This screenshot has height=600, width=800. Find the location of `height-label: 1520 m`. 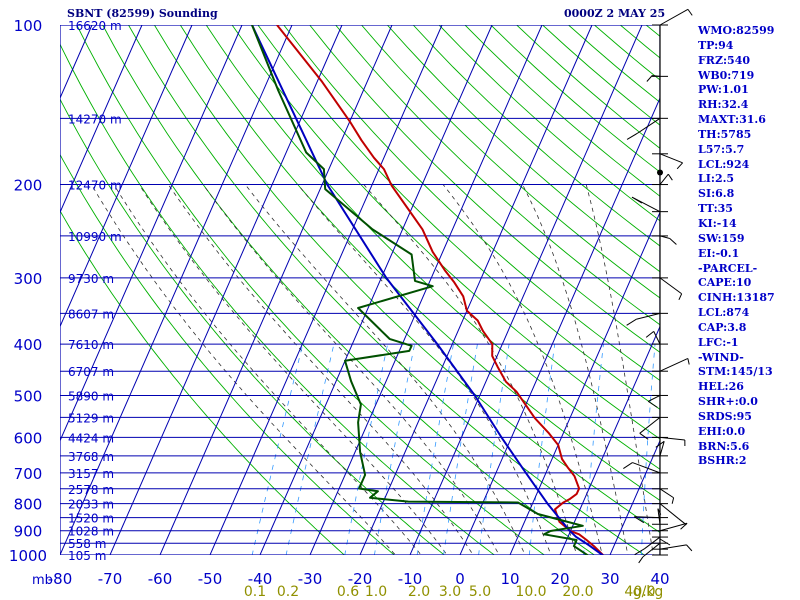

height-label: 1520 m is located at coordinates (91, 519).